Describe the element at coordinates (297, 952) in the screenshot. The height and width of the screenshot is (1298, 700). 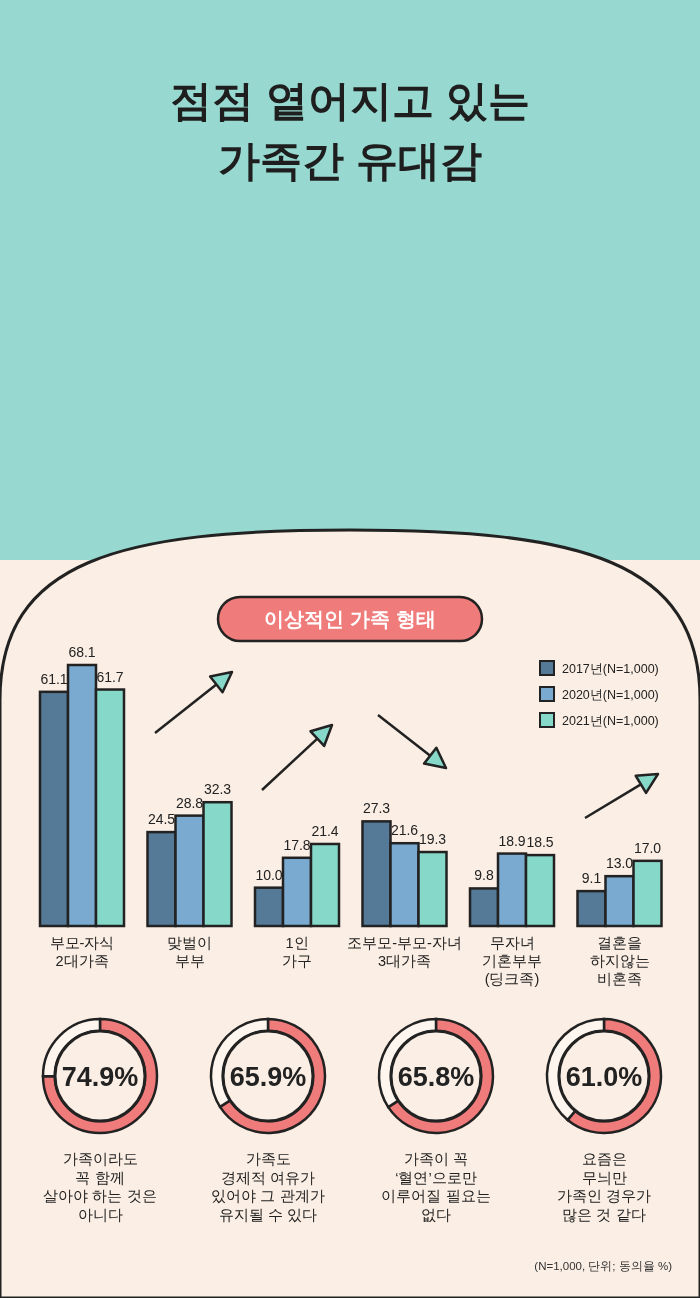
I see `x-tick-label: 1인 가구` at that location.